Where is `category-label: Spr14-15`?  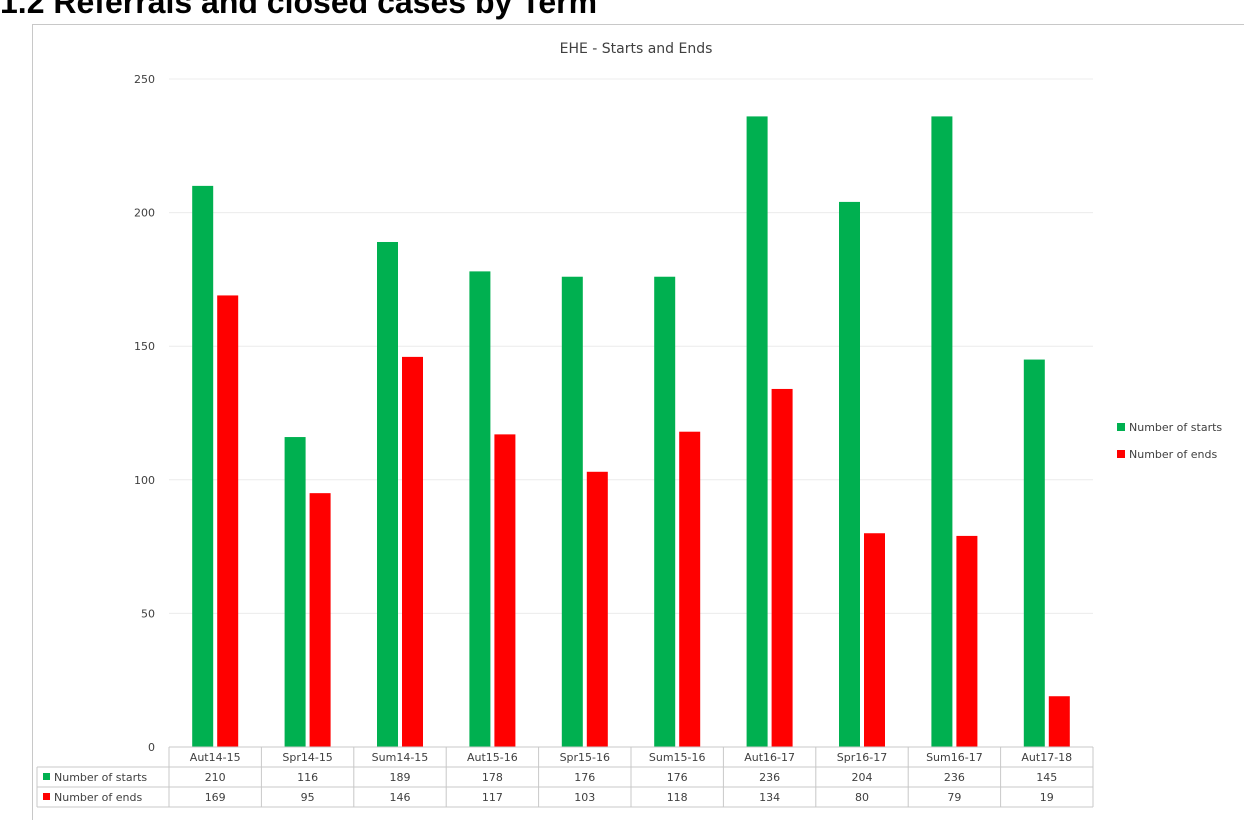
category-label: Spr14-15 is located at coordinates (307, 757).